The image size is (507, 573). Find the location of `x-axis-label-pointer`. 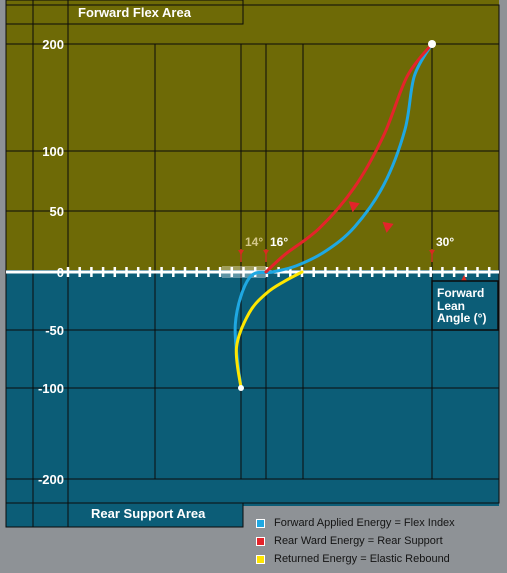

x-axis-label-pointer is located at coordinates (464, 278).